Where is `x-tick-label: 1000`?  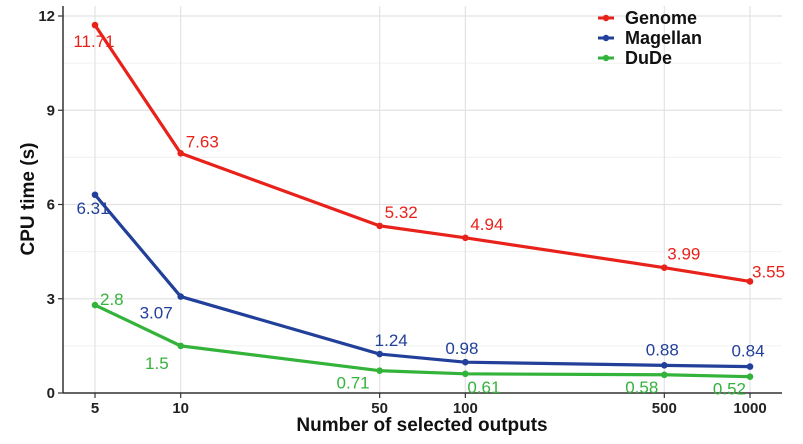 x-tick-label: 1000 is located at coordinates (749, 408).